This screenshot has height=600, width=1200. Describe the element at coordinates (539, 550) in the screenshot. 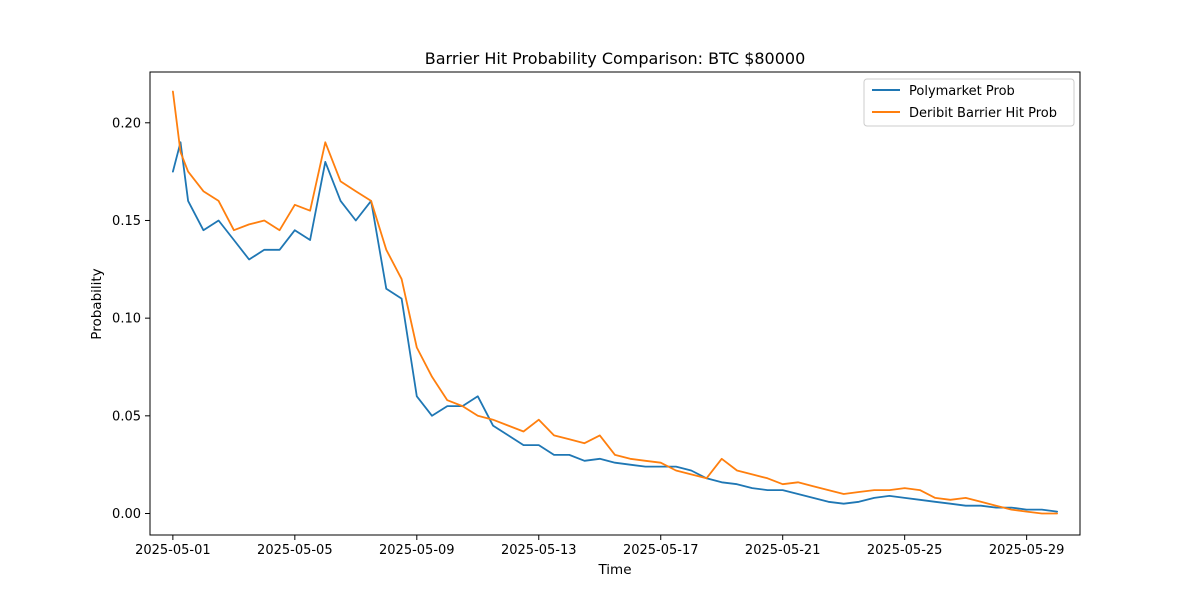

I see `x-tick-label: 2025-05-13` at that location.